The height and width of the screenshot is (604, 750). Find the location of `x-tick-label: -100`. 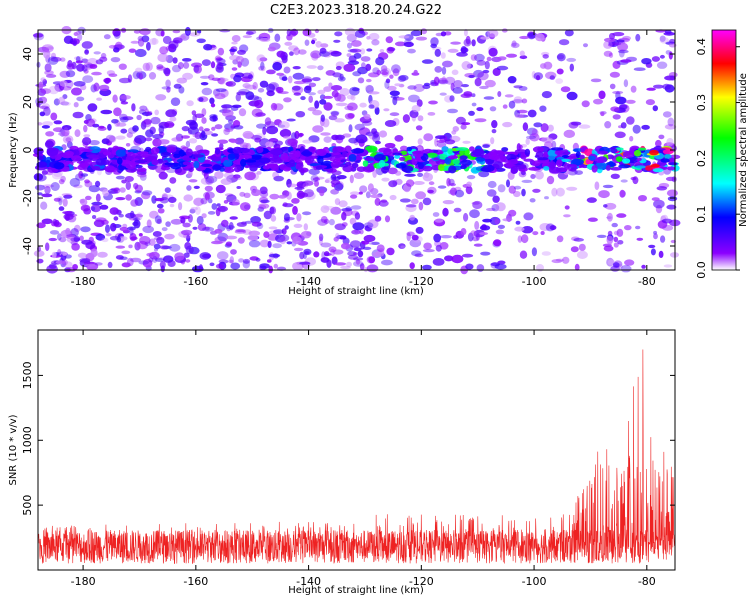

x-tick-label: -100 is located at coordinates (534, 281).